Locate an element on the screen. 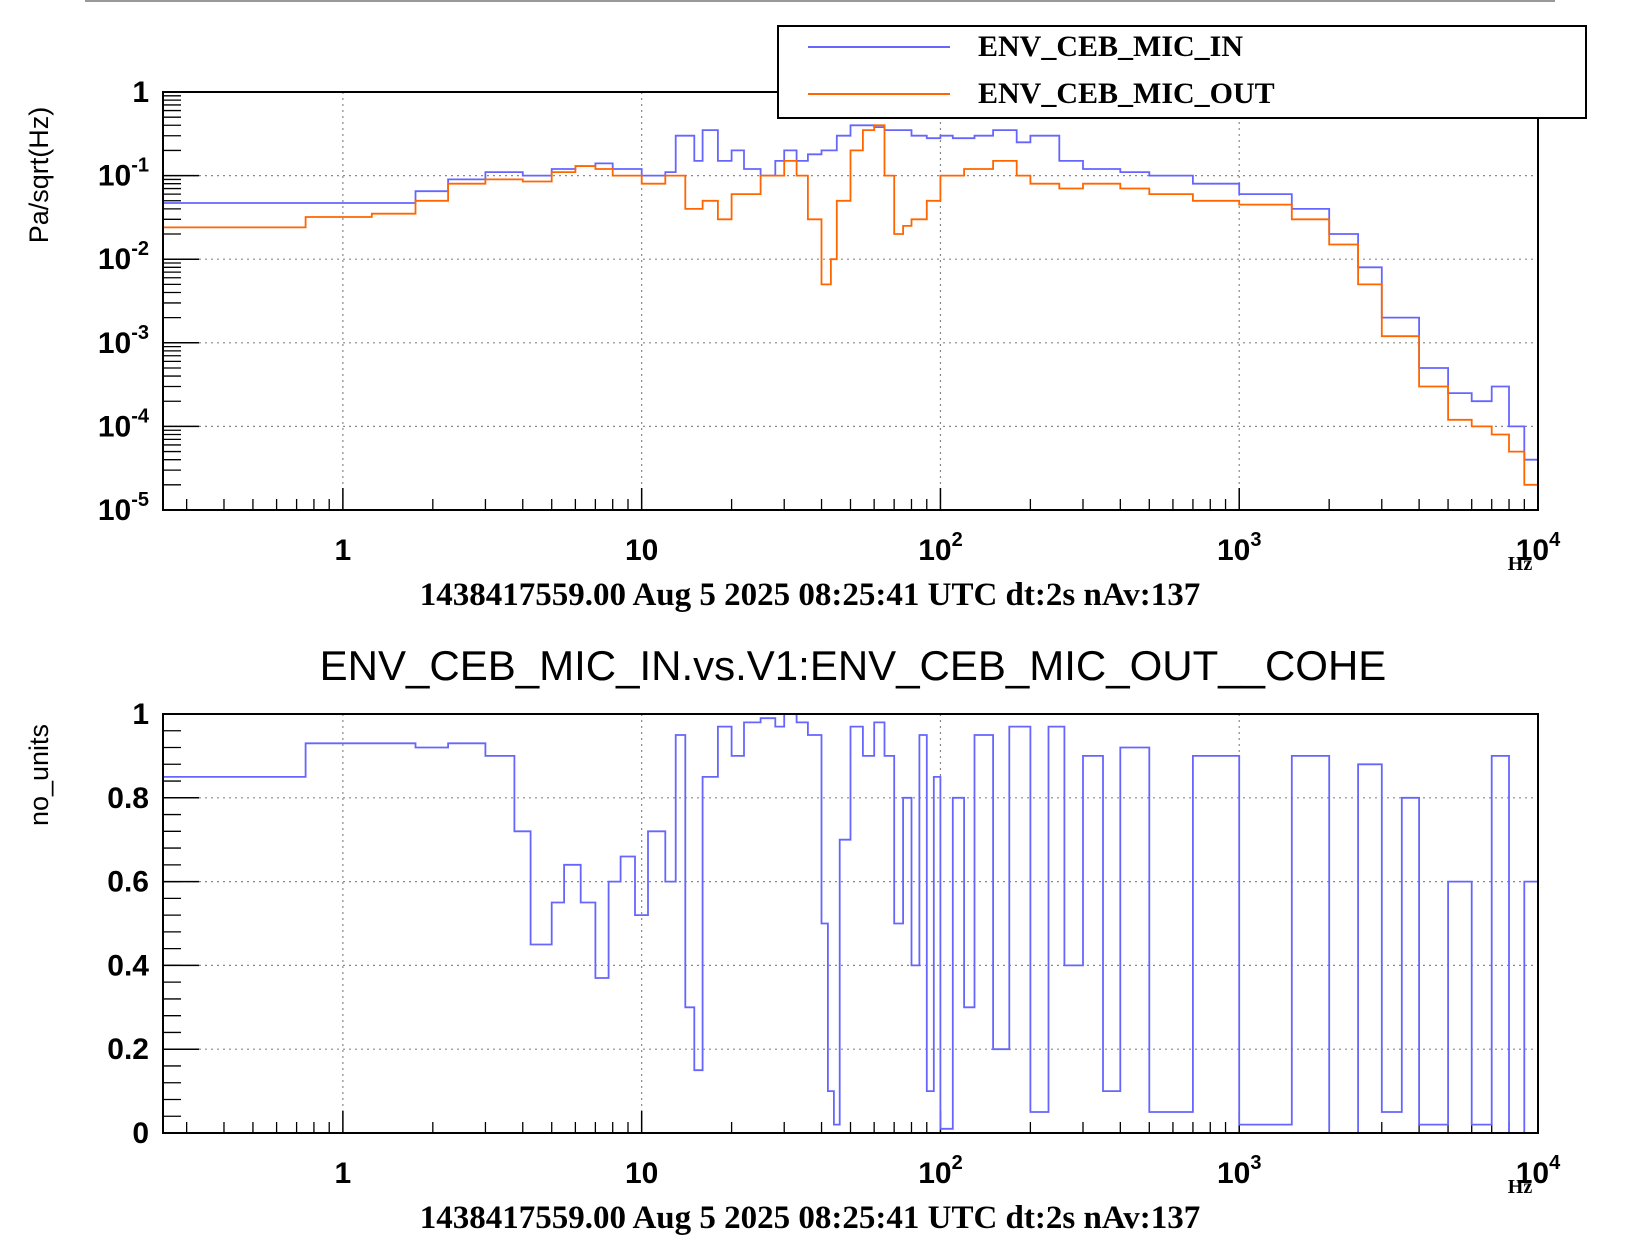 The image size is (1632, 1258). asd-x-tick-labels: 1 10 10² 10³ 10⁴ is located at coordinates (948, 548).